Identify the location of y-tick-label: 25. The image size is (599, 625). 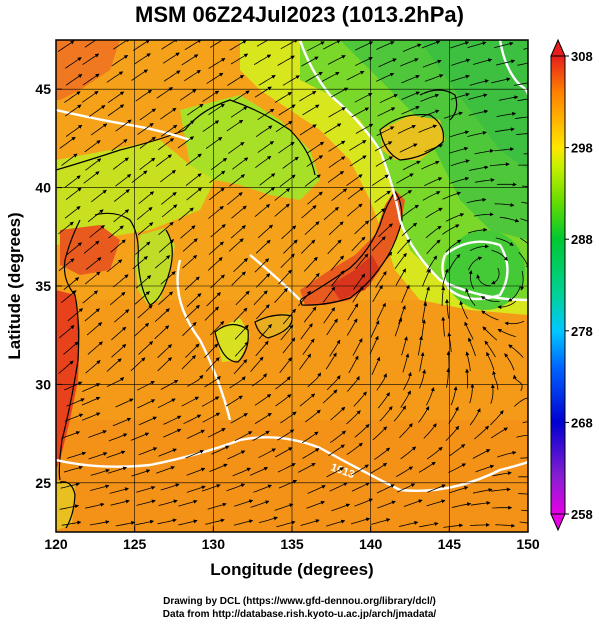
(43, 483).